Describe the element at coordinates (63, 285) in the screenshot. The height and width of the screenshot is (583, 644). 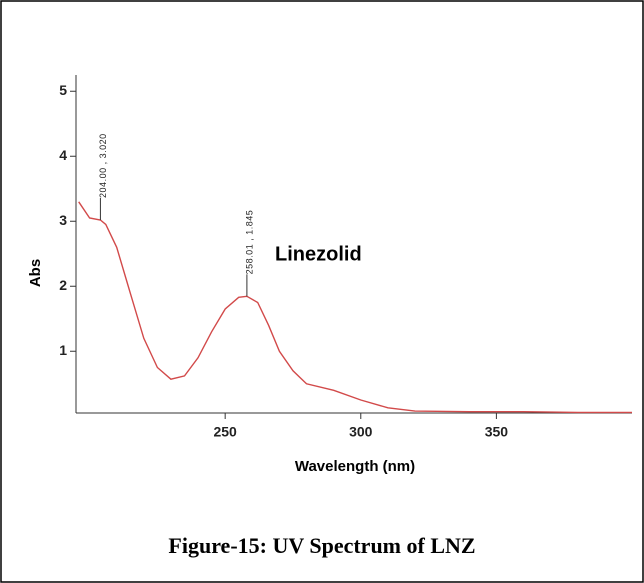
I see `y-tick-label: 2` at that location.